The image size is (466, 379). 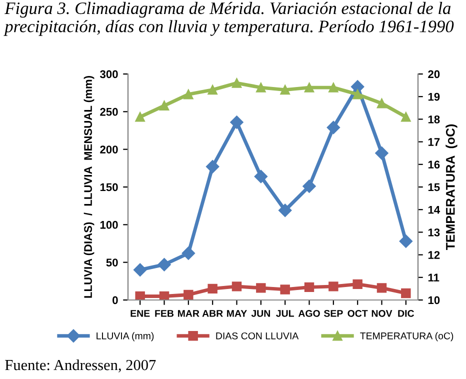 I want to click on y2-tick-label: 11, so click(x=434, y=278).